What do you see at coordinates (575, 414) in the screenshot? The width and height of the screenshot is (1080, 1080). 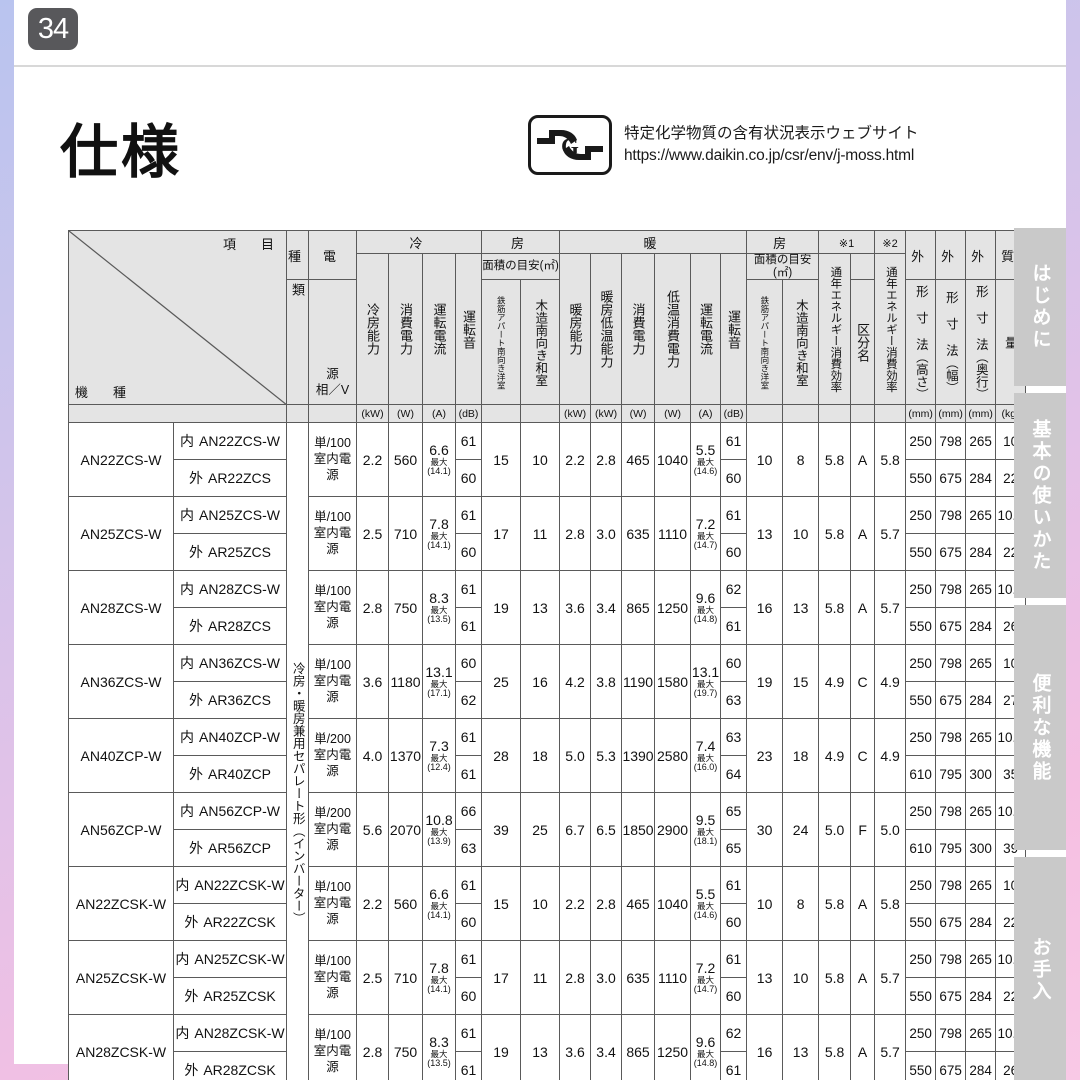 I see `unit-heat-capacity: (kW)` at bounding box center [575, 414].